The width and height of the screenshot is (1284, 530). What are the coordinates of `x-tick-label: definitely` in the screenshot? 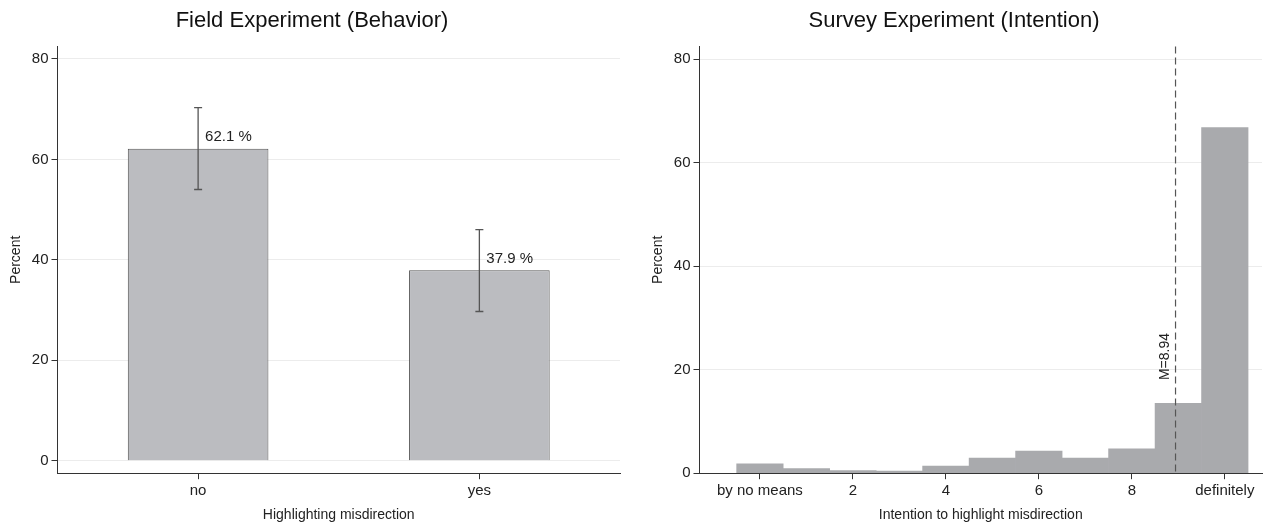 It's located at (1225, 490).